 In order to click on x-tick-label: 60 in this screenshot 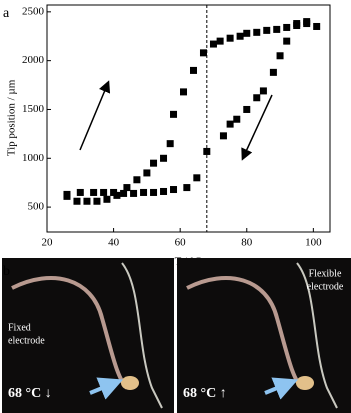, I will do `click(181, 243)`.